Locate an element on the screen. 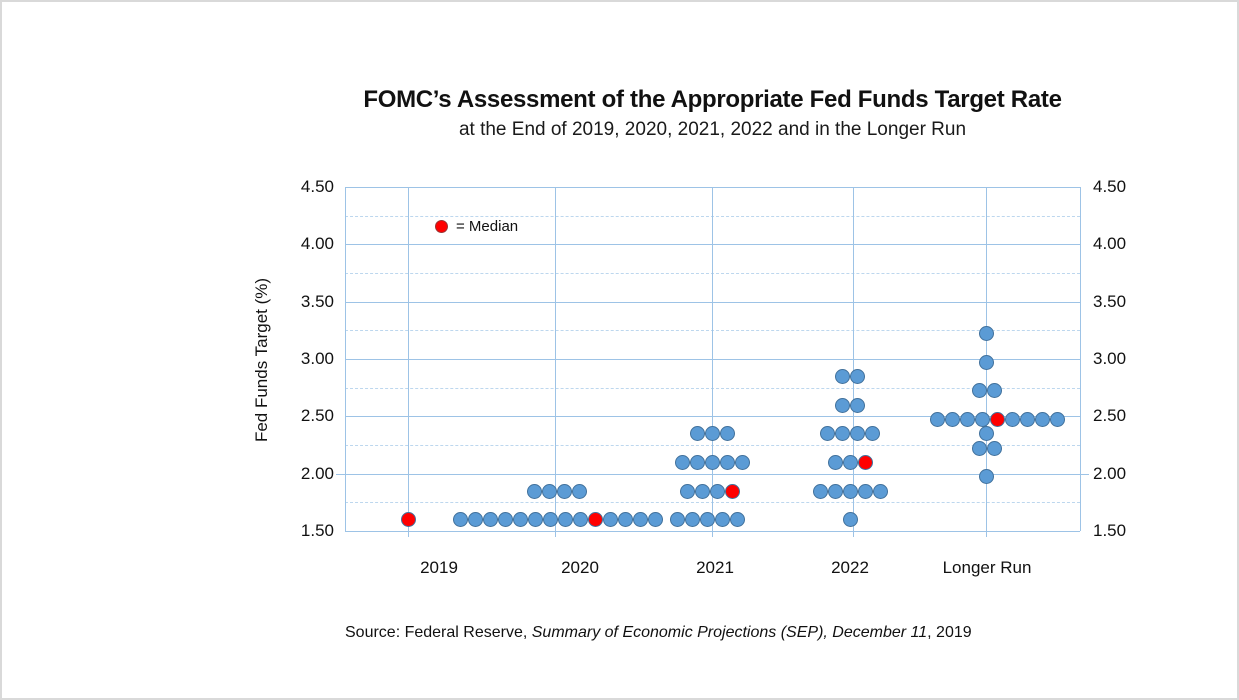 Image resolution: width=1239 pixels, height=700 pixels. legend-label: = Median is located at coordinates (487, 226).